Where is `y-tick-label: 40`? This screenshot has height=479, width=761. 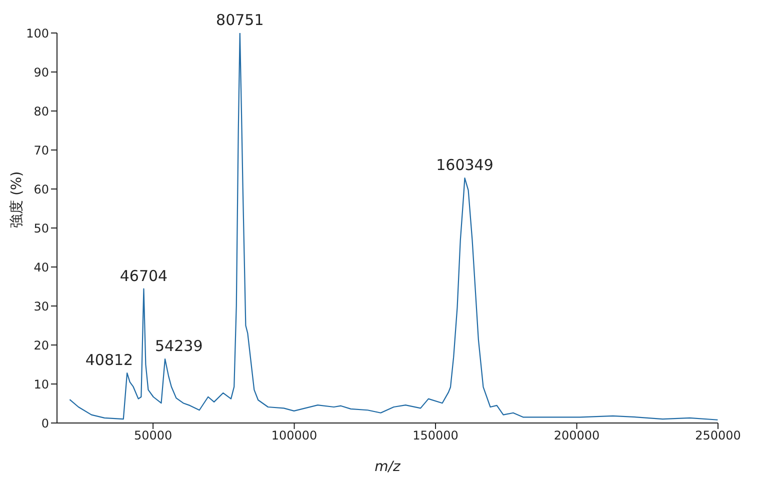 y-tick-label: 40 is located at coordinates (41, 267).